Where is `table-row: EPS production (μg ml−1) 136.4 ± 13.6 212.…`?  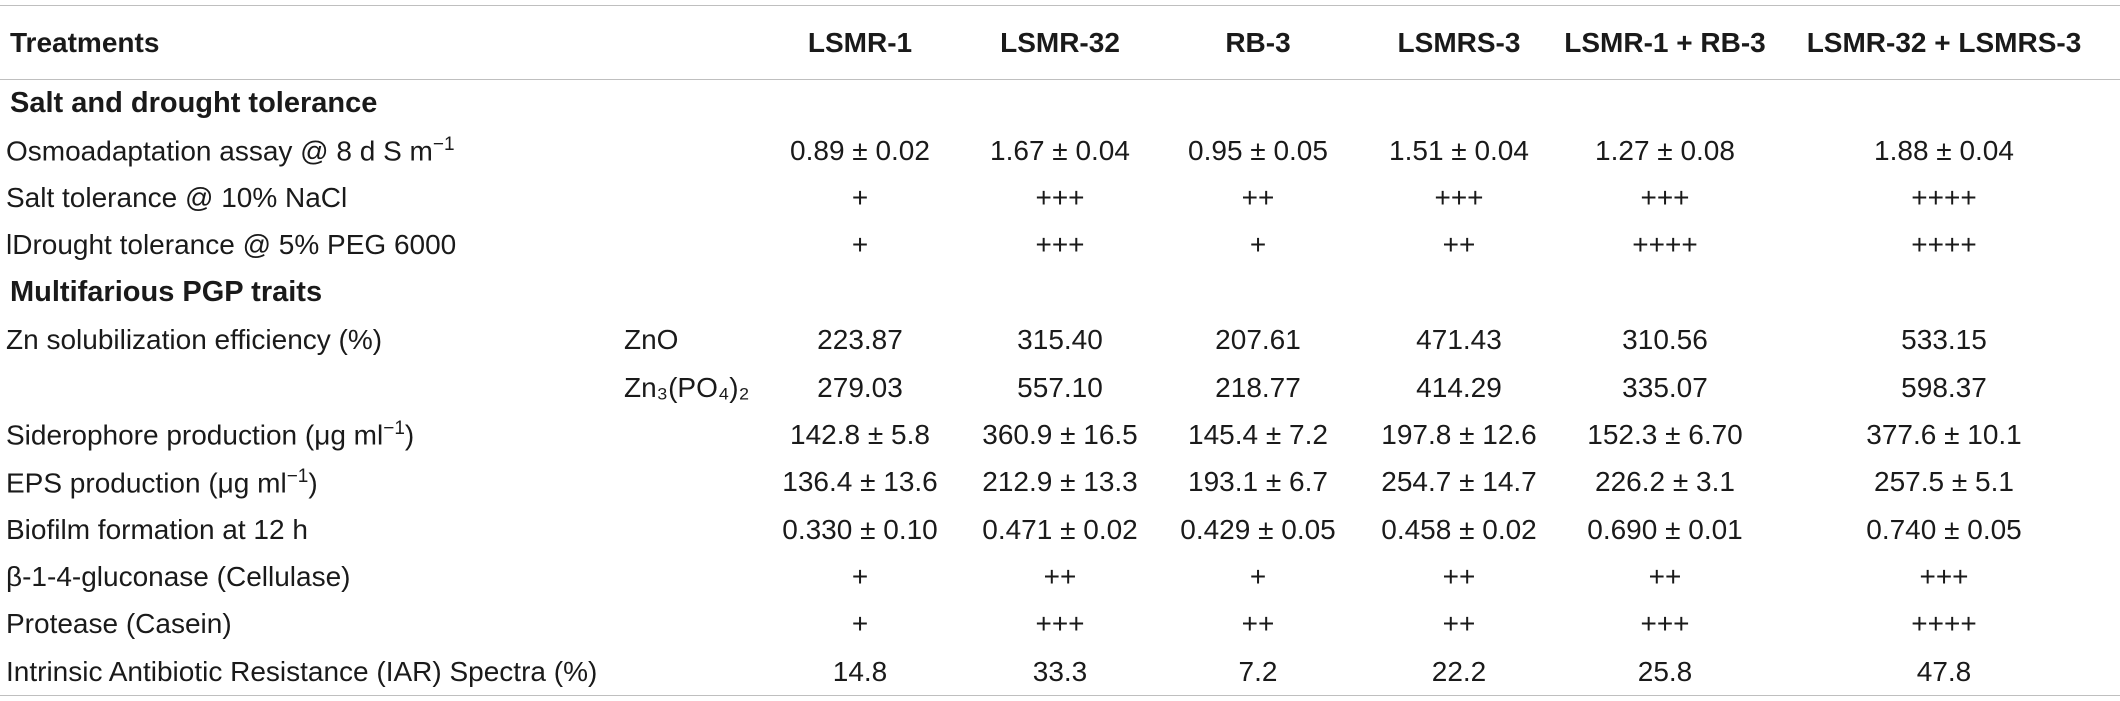
table-row: EPS production (μg ml−1) 136.4 ± 13.6 212.… is located at coordinates (1060, 482).